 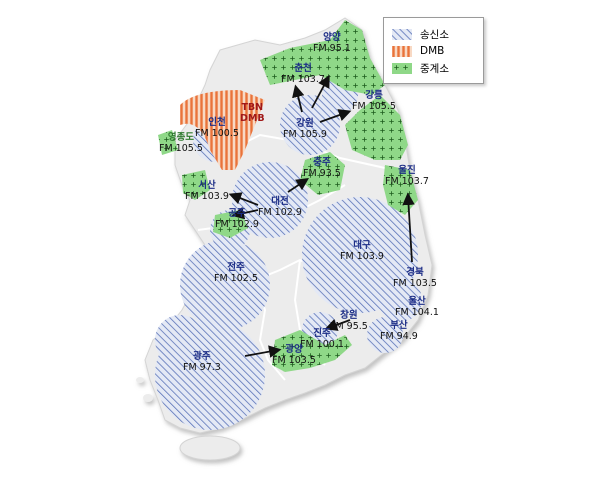 I want to click on legend: 송신소 DMB 중계소, so click(x=433, y=50).